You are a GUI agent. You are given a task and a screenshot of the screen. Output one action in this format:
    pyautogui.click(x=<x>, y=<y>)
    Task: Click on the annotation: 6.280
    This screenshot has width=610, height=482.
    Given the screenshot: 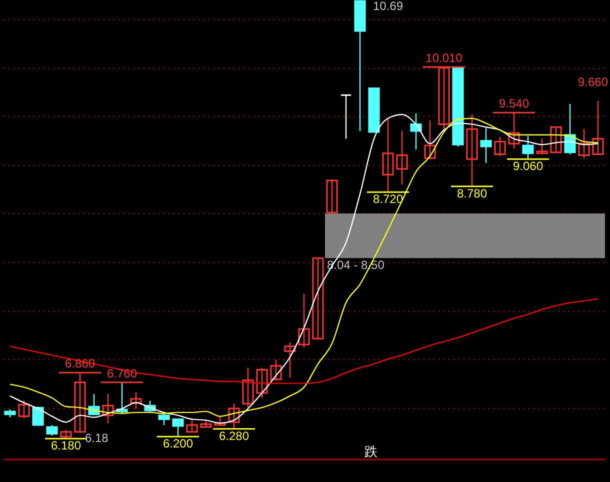 What is the action you would take?
    pyautogui.click(x=234, y=435)
    